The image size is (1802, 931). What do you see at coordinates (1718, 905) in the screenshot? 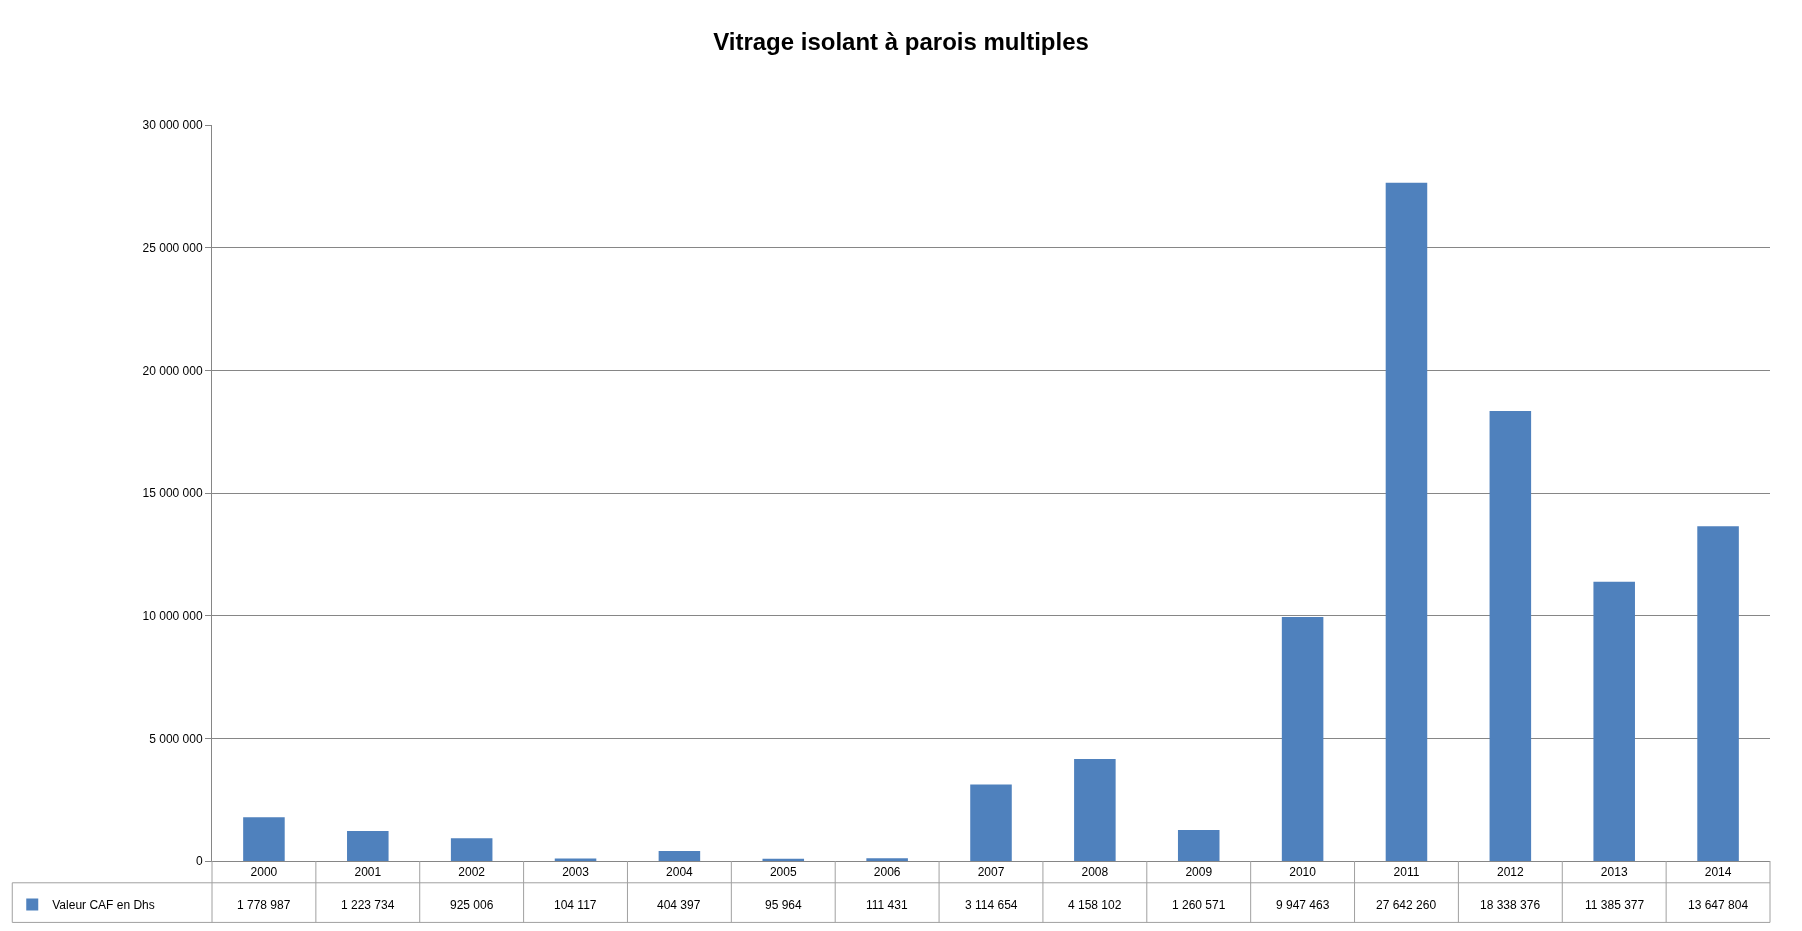
I see `data-label: 13 647 804` at bounding box center [1718, 905].